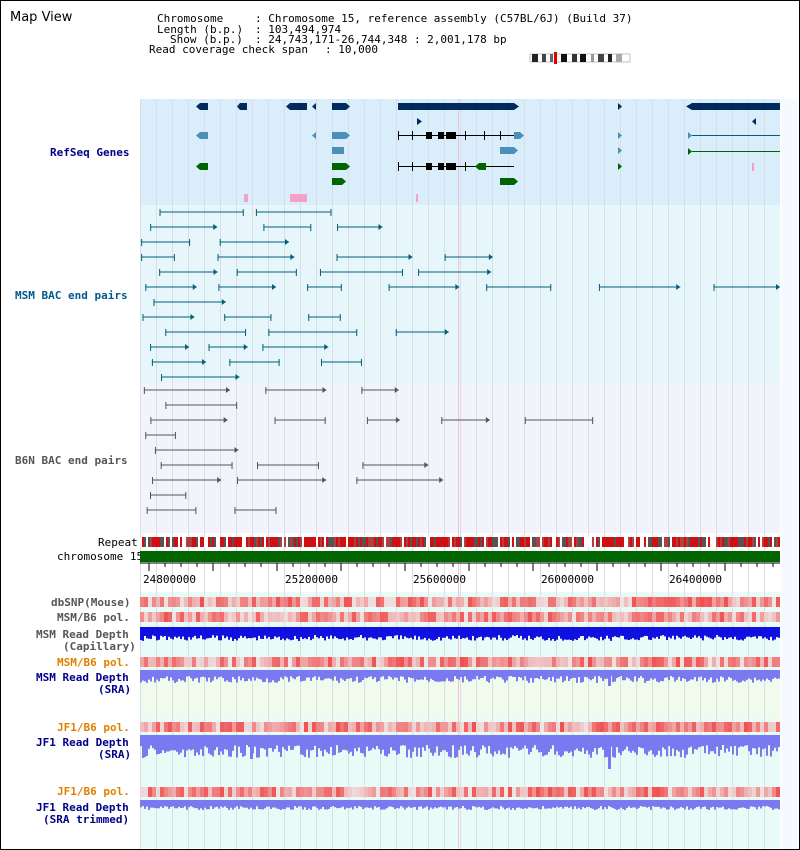 This screenshot has width=800, height=850. I want to click on track-label-chromosome: chromosome 15, so click(100, 556).